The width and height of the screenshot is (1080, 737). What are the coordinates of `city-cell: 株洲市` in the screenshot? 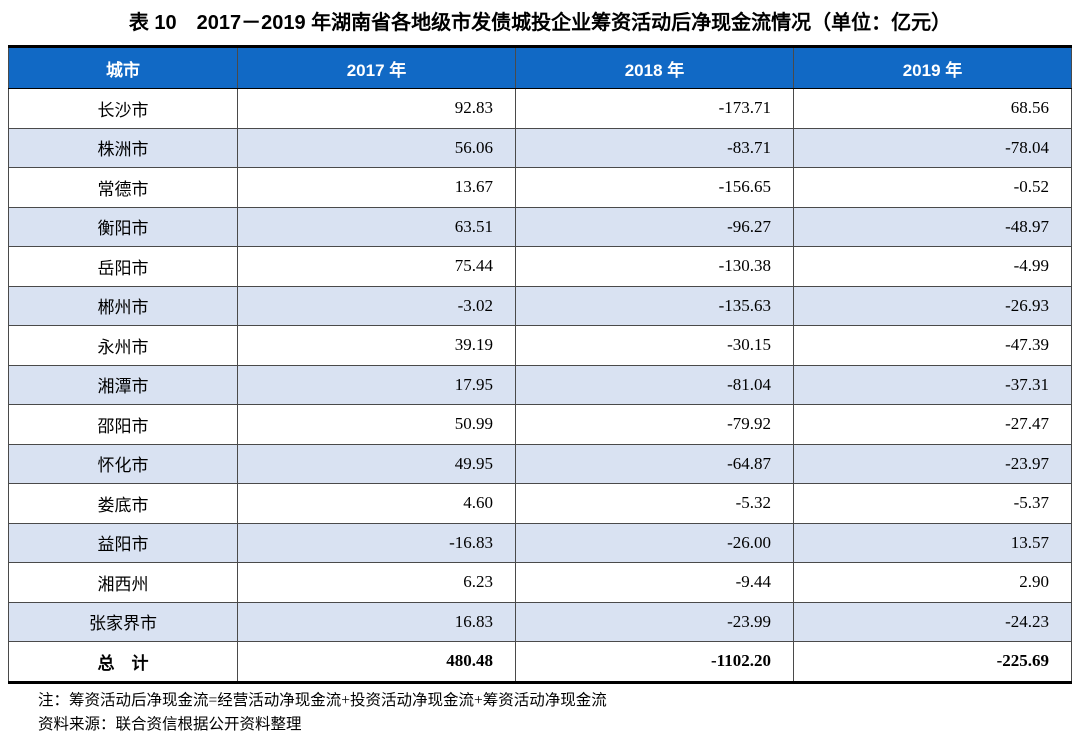 It's located at (123, 147).